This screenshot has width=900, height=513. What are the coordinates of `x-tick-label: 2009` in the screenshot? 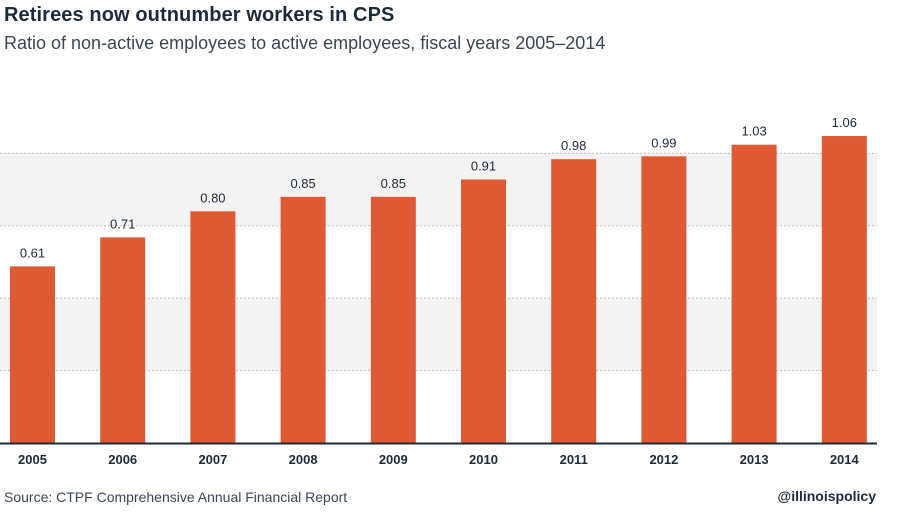 It's located at (393, 459).